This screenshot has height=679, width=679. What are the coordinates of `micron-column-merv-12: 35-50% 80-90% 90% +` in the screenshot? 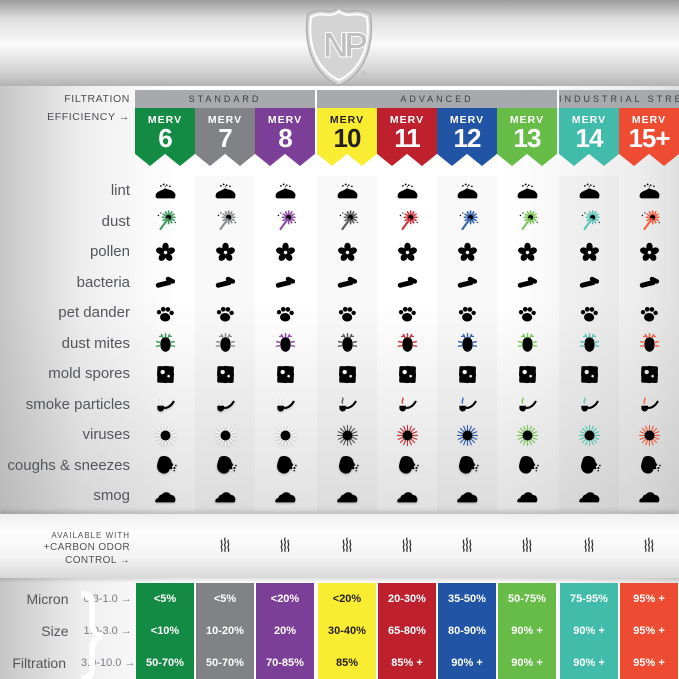 It's located at (467, 631).